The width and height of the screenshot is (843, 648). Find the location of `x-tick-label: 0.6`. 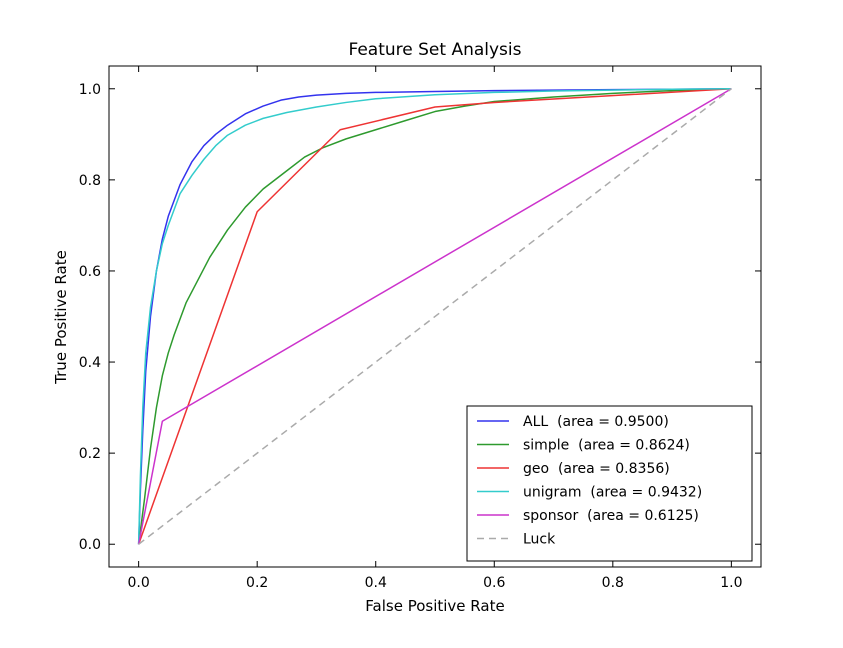

x-tick-label: 0.6 is located at coordinates (494, 583).